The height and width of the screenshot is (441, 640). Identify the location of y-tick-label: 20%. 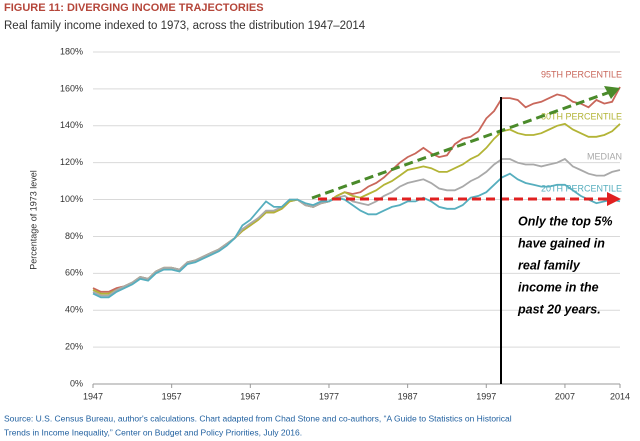
(74, 346).